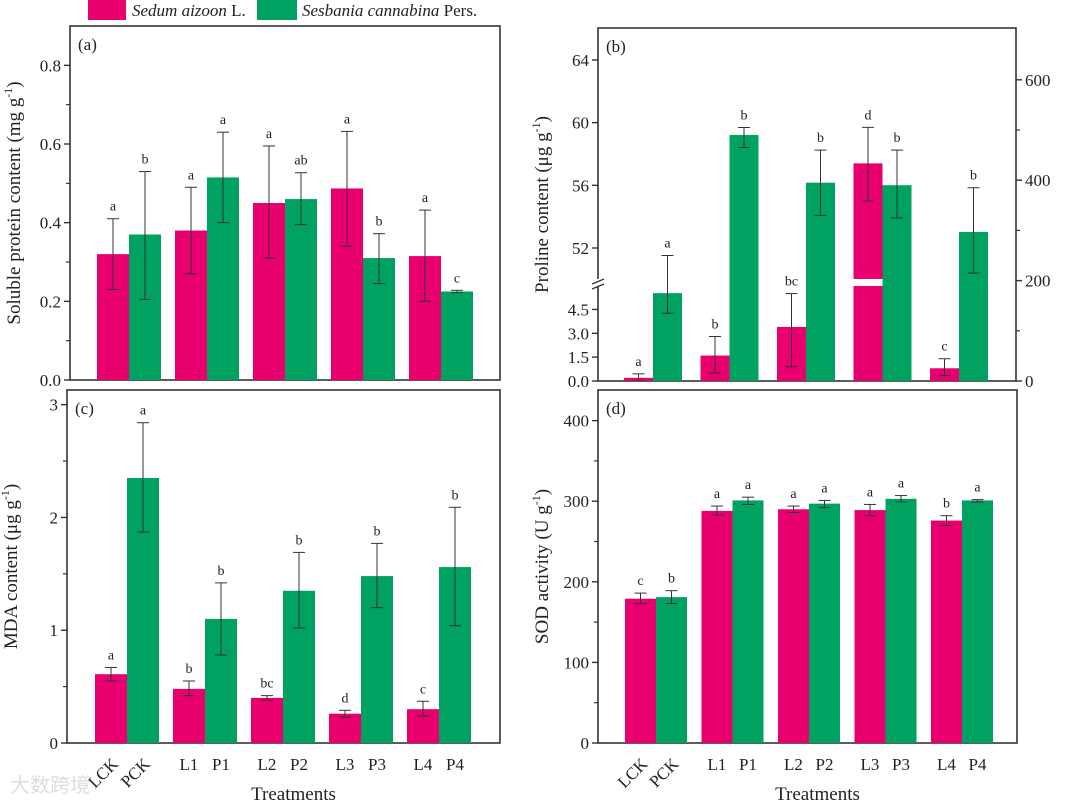 This screenshot has width=1080, height=805. Describe the element at coordinates (345, 764) in the screenshot. I see `x-tick-label: L3` at that location.